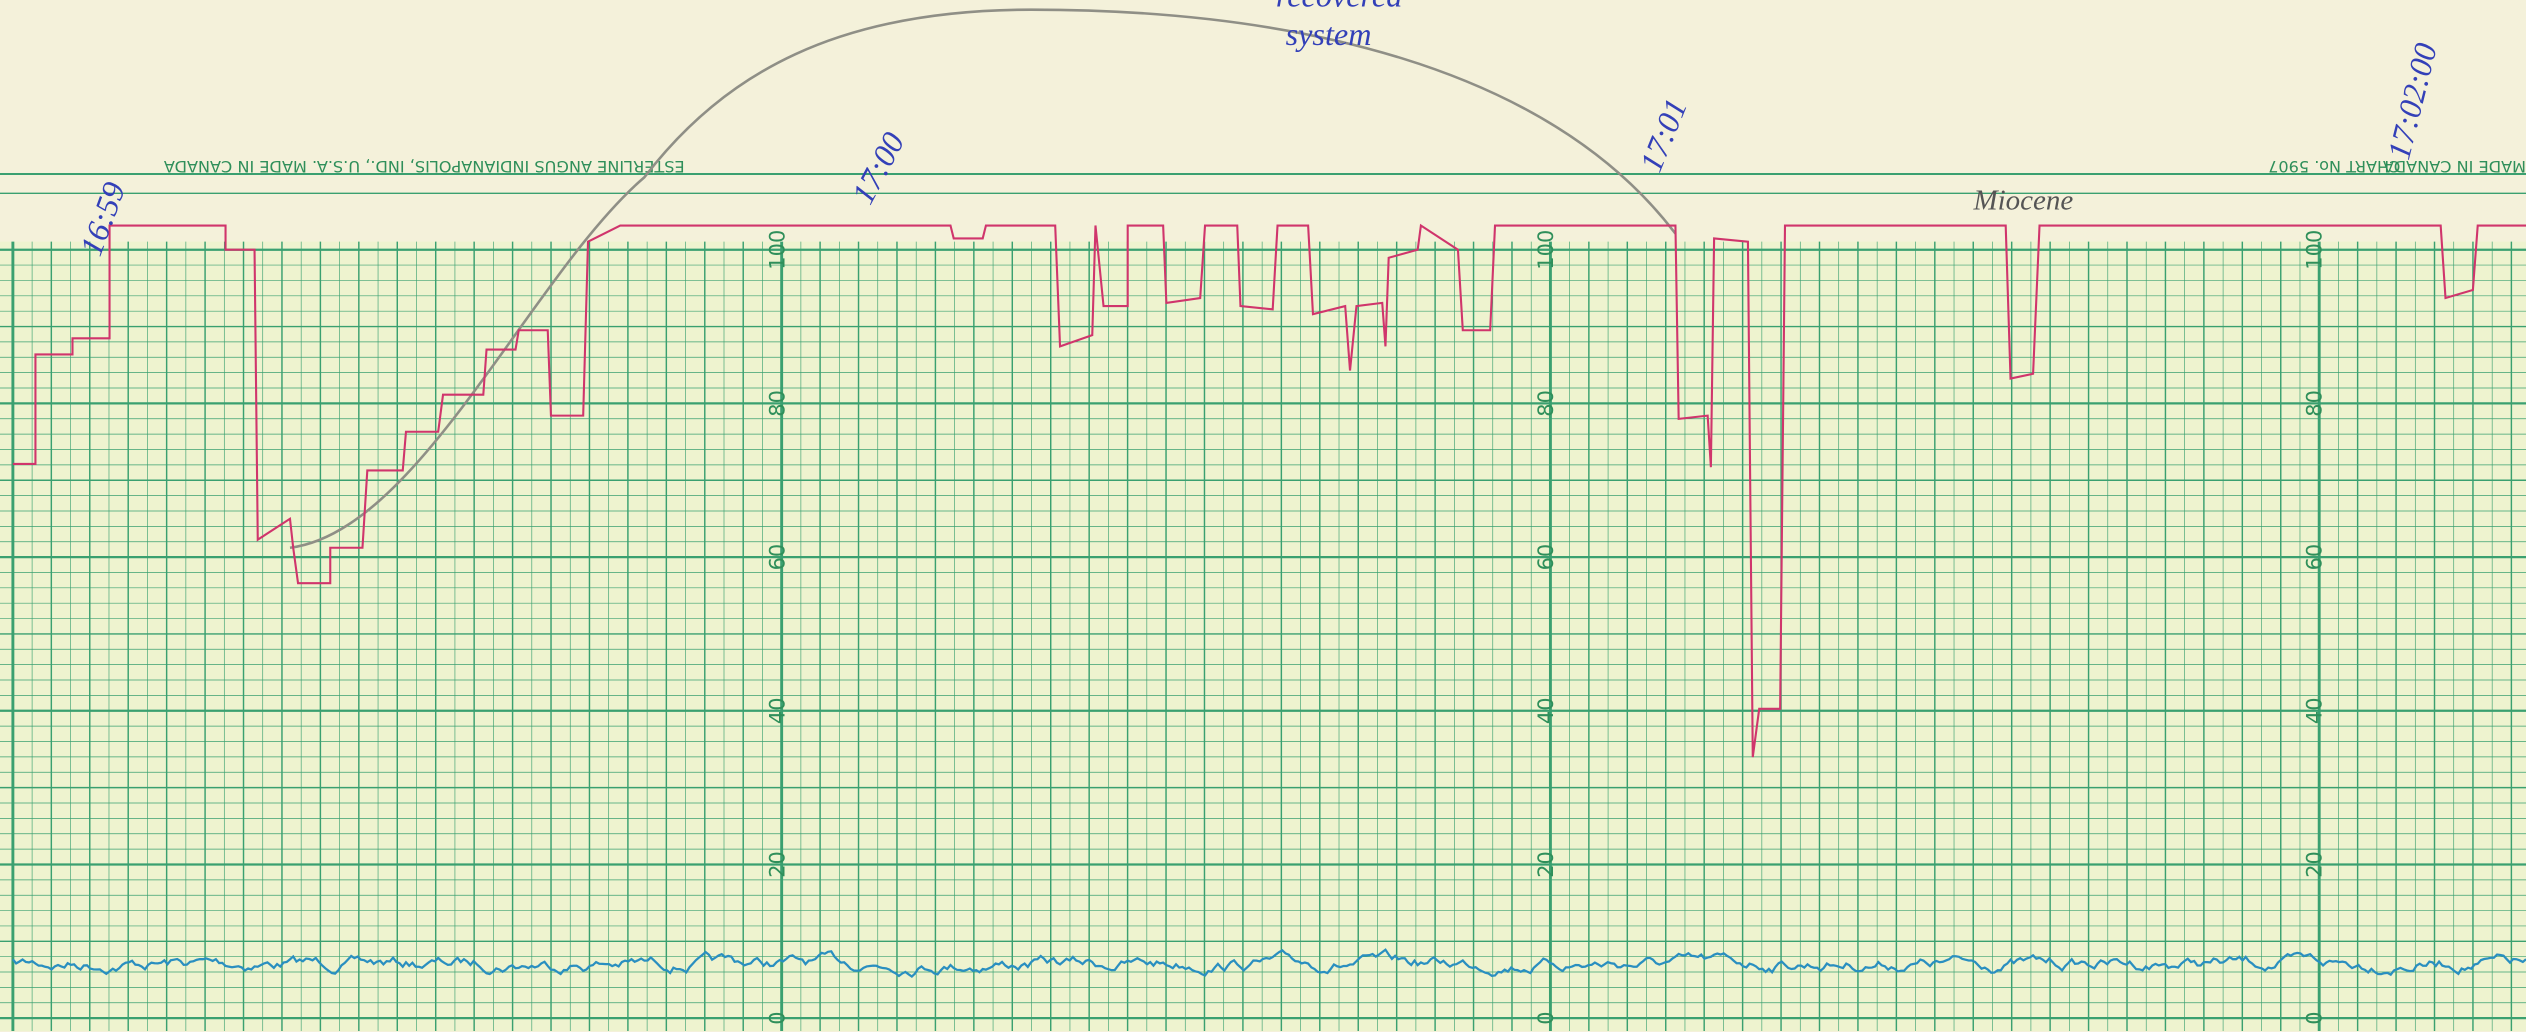  I want to click on note: recovered, so click(1339, 6).